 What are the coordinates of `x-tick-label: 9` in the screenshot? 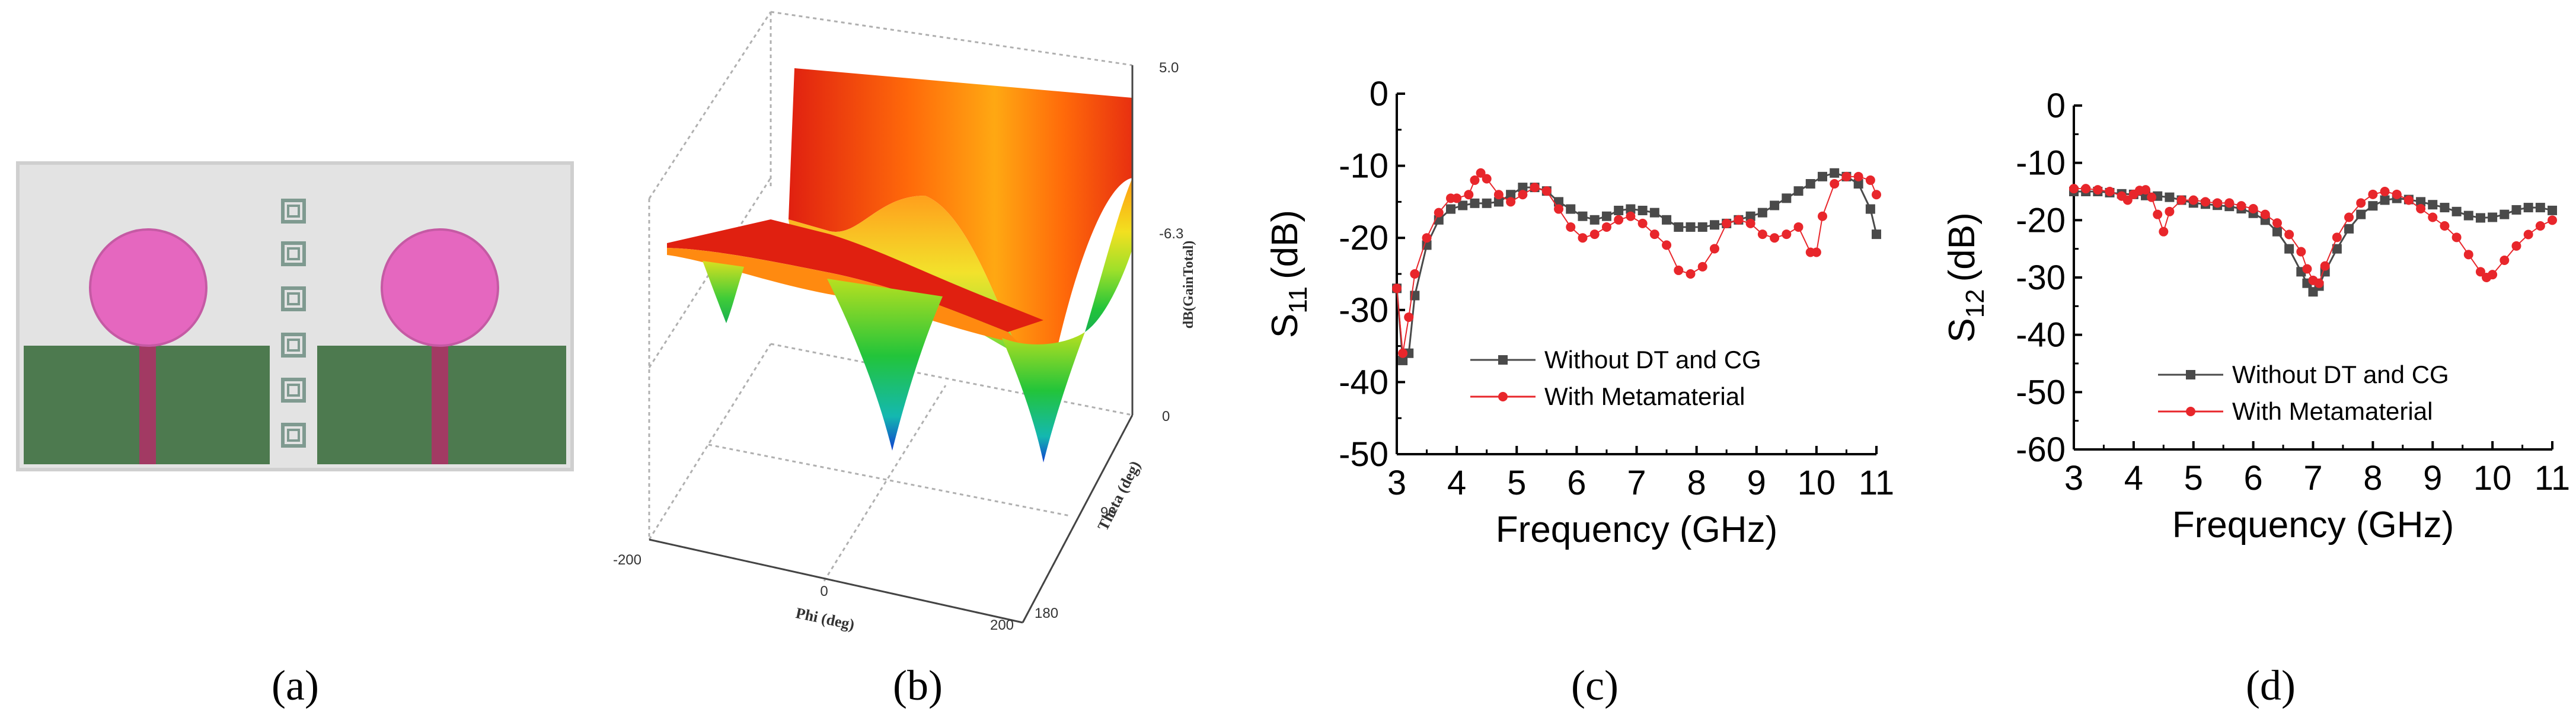 It's located at (1756, 483).